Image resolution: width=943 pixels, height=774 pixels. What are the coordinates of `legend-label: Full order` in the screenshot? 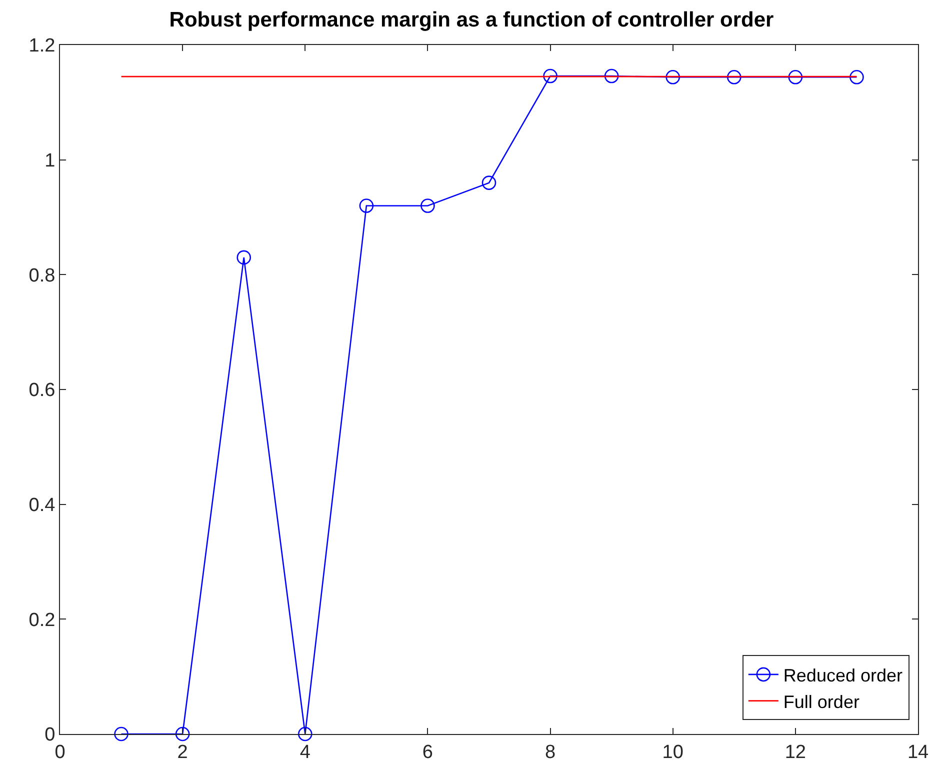 It's located at (821, 702).